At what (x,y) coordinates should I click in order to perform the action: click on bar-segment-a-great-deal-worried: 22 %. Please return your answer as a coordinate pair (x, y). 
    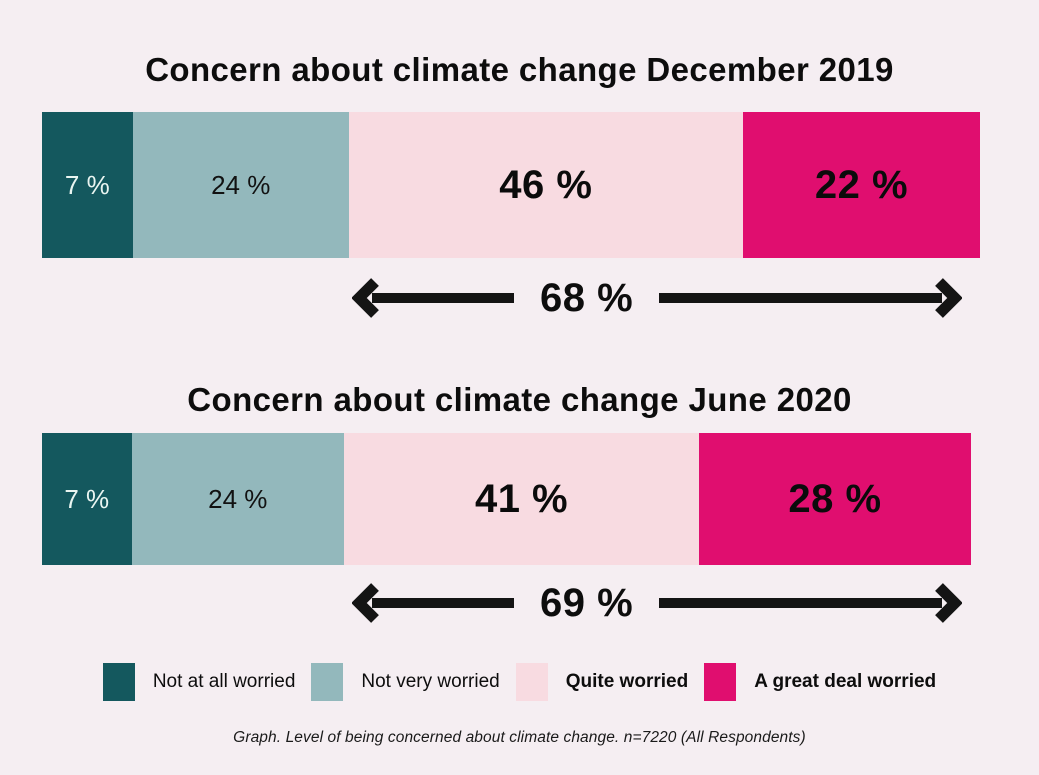
    Looking at the image, I should click on (861, 185).